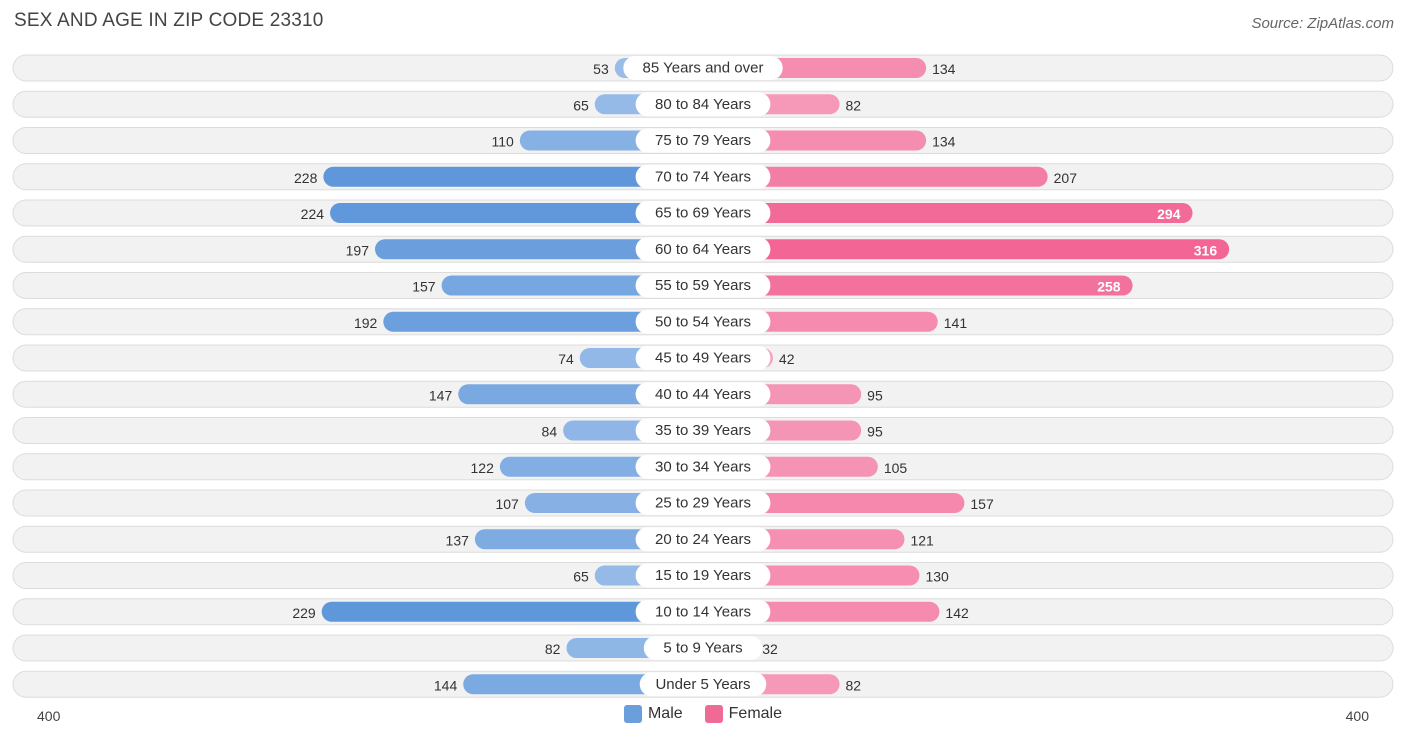 The width and height of the screenshot is (1406, 740). Describe the element at coordinates (896, 468) in the screenshot. I see `value-label-female: 105` at that location.